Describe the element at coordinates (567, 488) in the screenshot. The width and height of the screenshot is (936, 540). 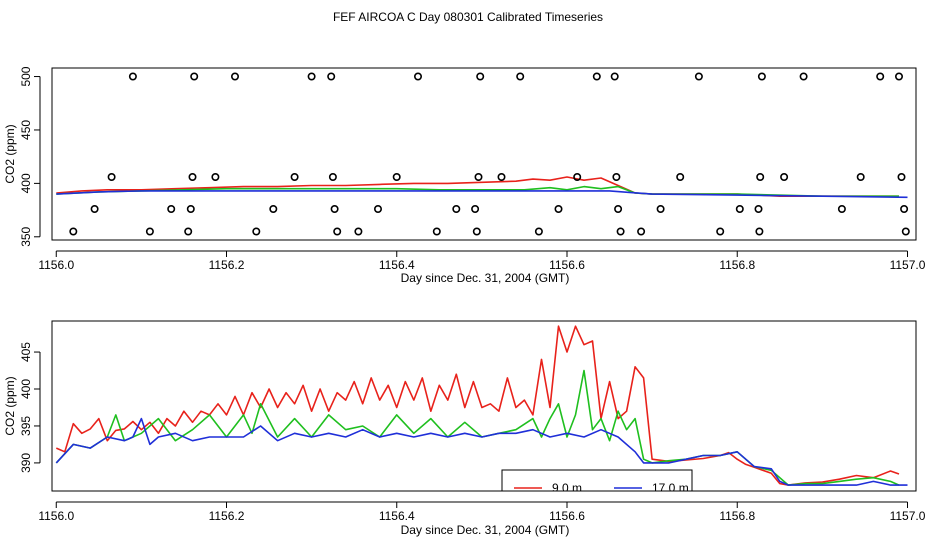
I see `legend-label: 9.0 m` at that location.